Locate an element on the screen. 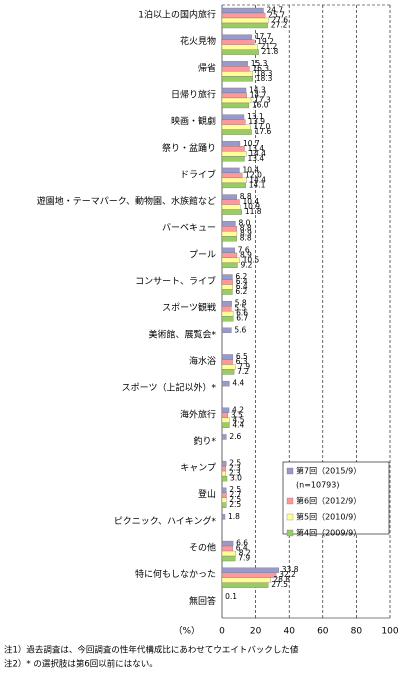 Image resolution: width=419 pixels, height=688 pixels. value-label: 1.8 is located at coordinates (234, 516).